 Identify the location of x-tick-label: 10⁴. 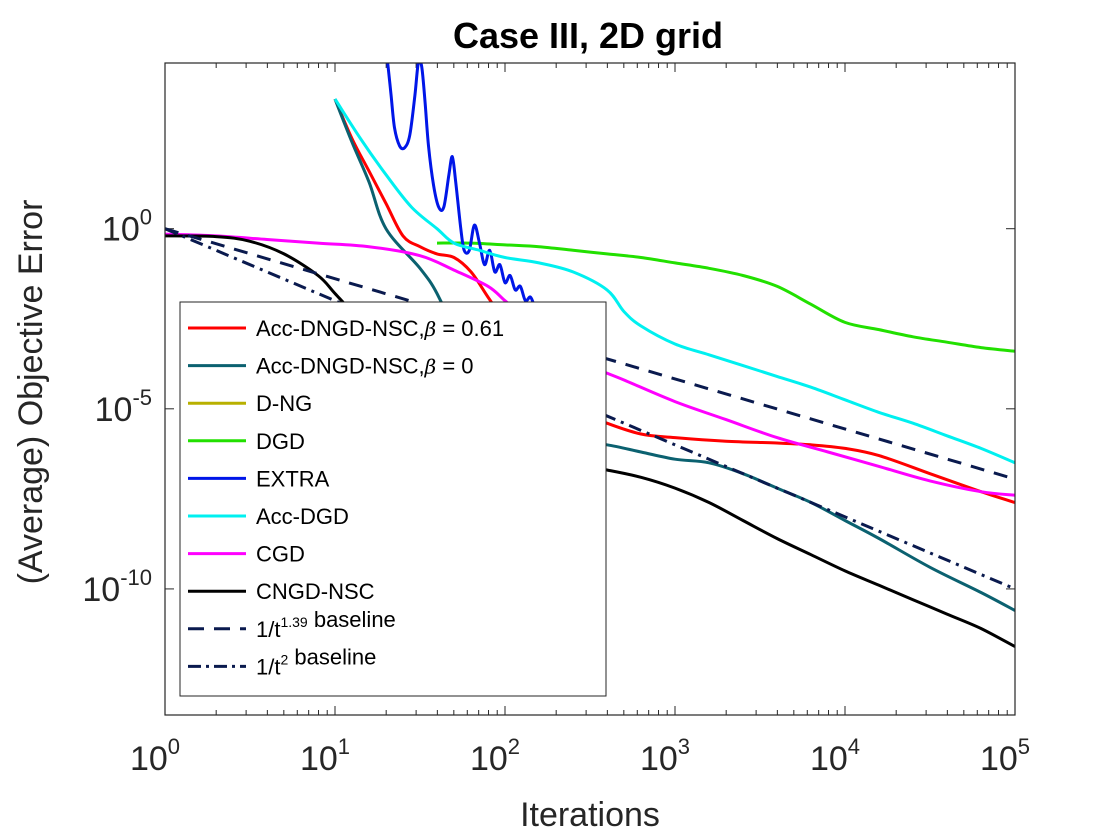
(835, 756).